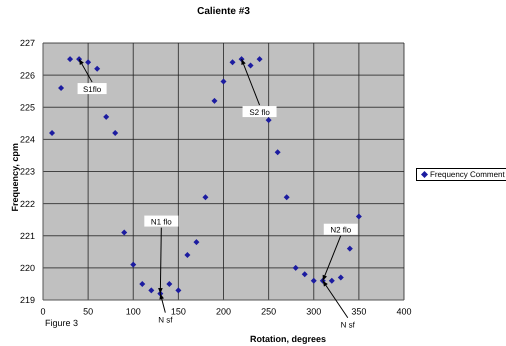 The image size is (506, 346). What do you see at coordinates (27, 43) in the screenshot?
I see `y-tick-label: 227` at bounding box center [27, 43].